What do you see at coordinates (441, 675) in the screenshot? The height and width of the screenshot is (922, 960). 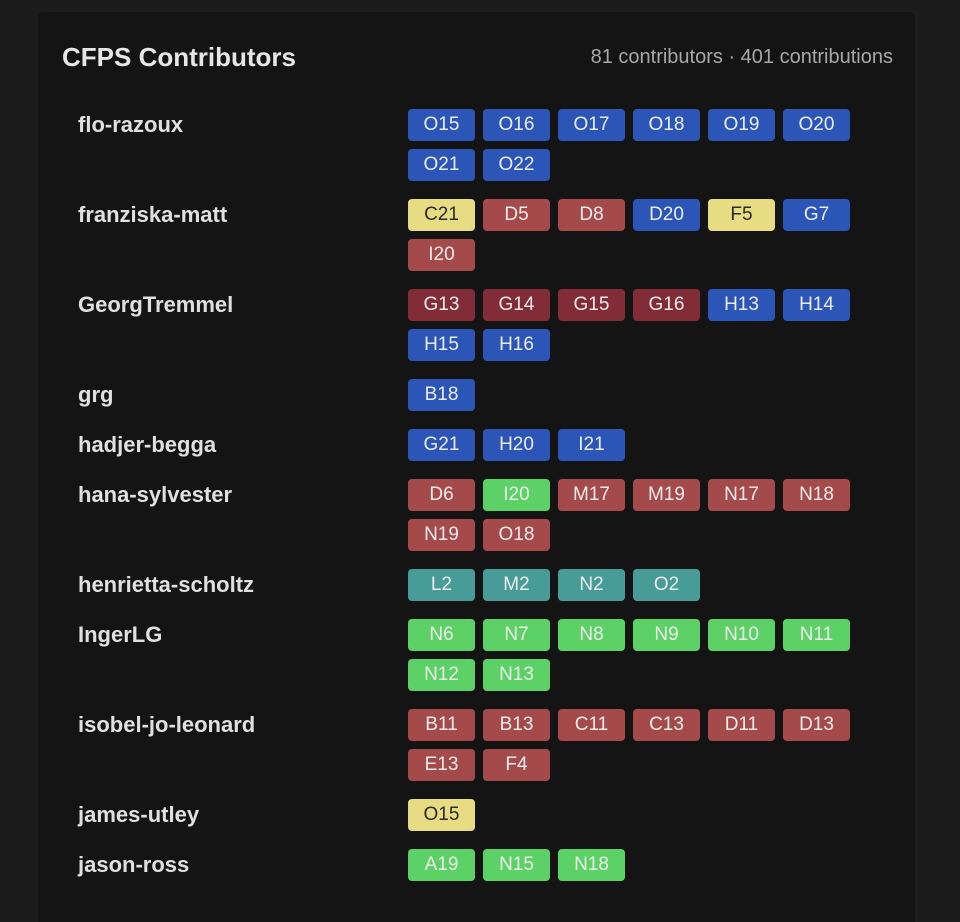 I see `chip: N12` at bounding box center [441, 675].